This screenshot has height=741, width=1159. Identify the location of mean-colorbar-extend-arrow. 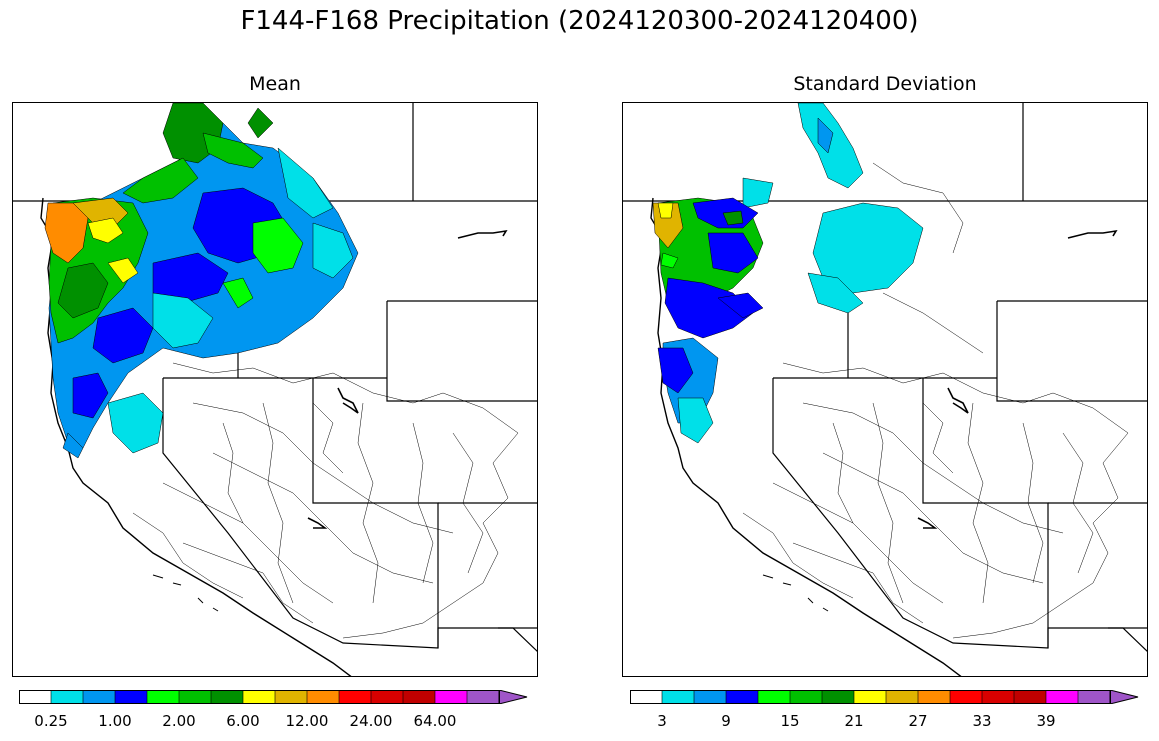
(513, 697).